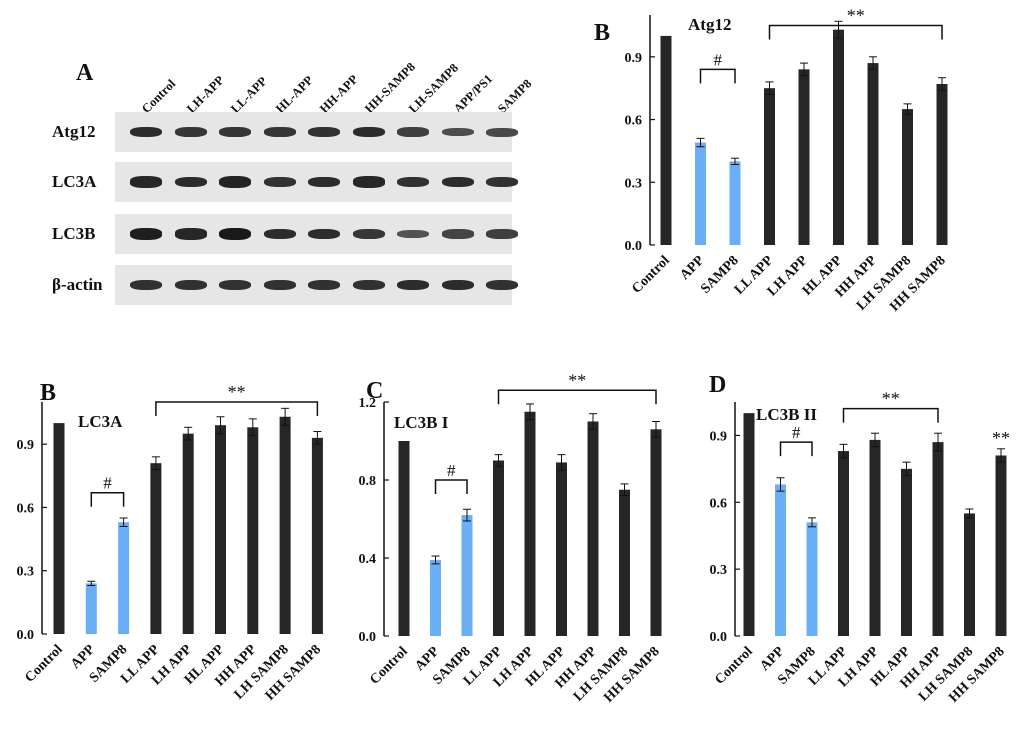  I want to click on blot-row-label: LC3B, so click(74, 233).